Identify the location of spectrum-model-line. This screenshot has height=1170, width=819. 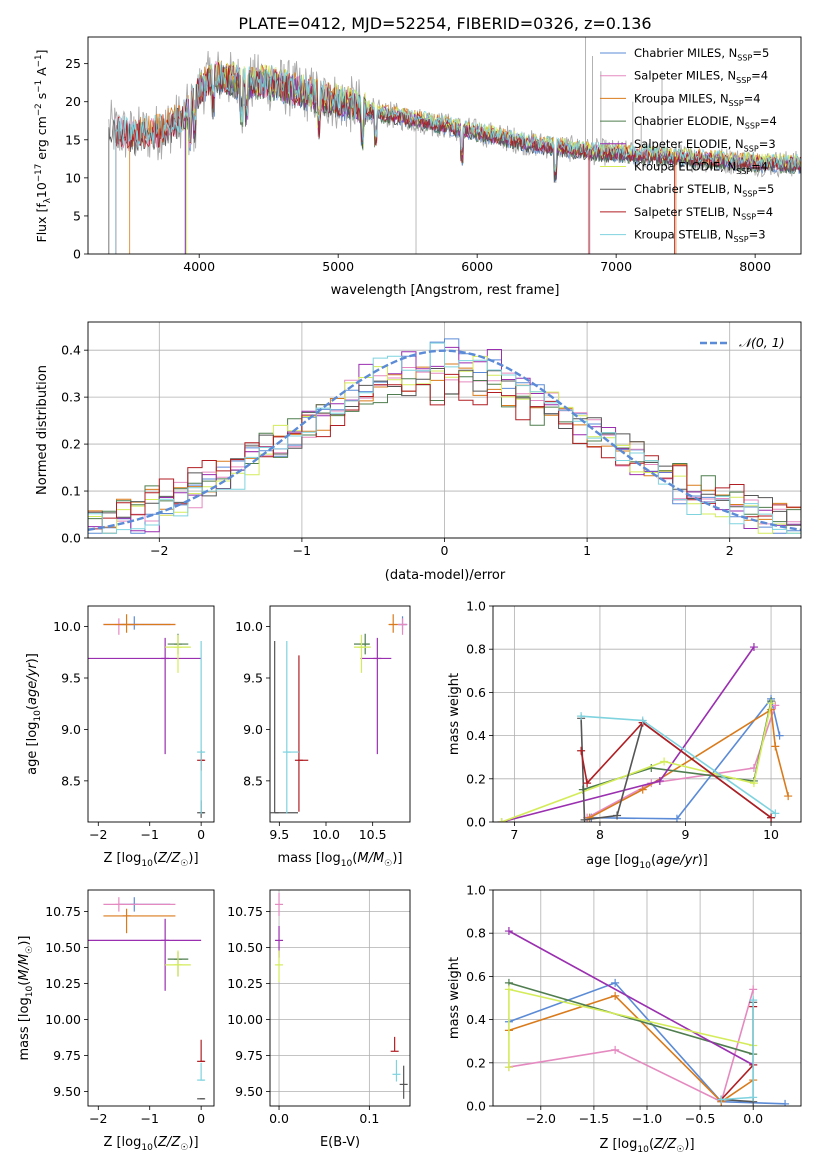
(458, 117).